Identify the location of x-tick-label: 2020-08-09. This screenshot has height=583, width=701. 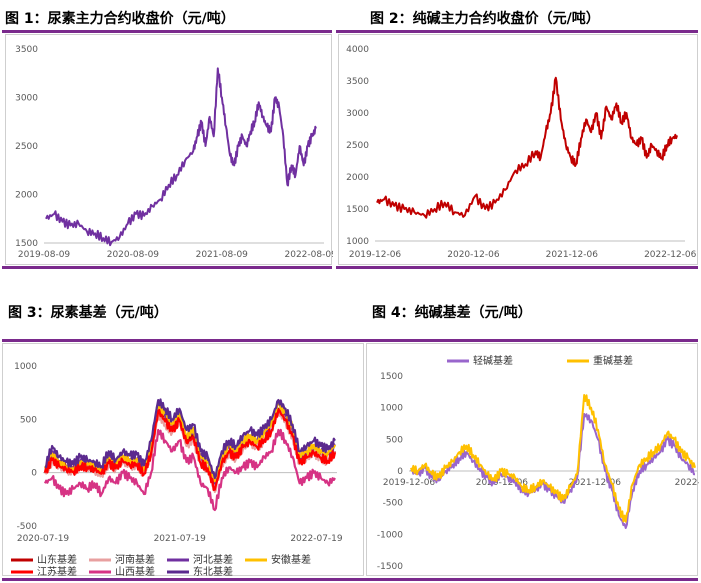
(133, 255).